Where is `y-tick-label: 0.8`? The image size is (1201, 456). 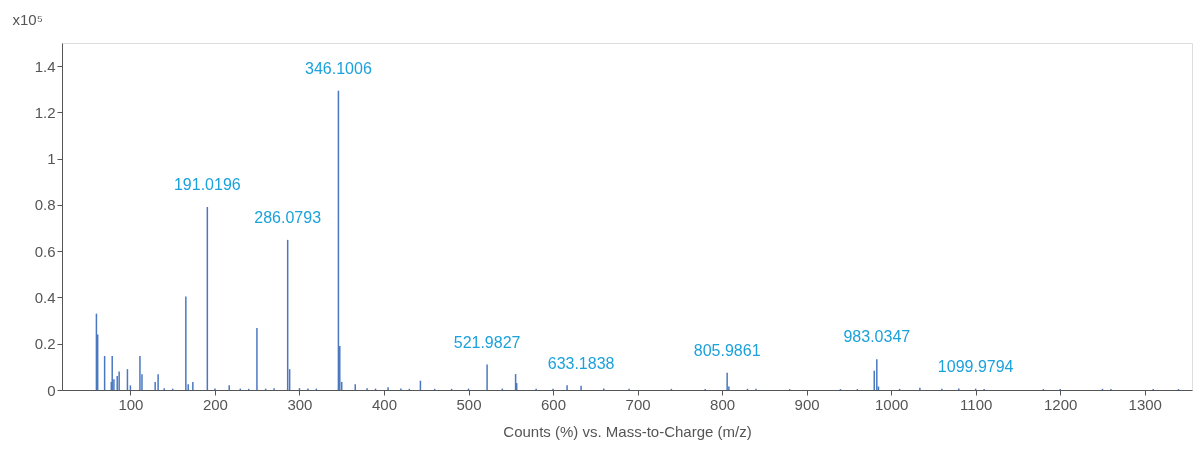
y-tick-label: 0.8 is located at coordinates (45, 205).